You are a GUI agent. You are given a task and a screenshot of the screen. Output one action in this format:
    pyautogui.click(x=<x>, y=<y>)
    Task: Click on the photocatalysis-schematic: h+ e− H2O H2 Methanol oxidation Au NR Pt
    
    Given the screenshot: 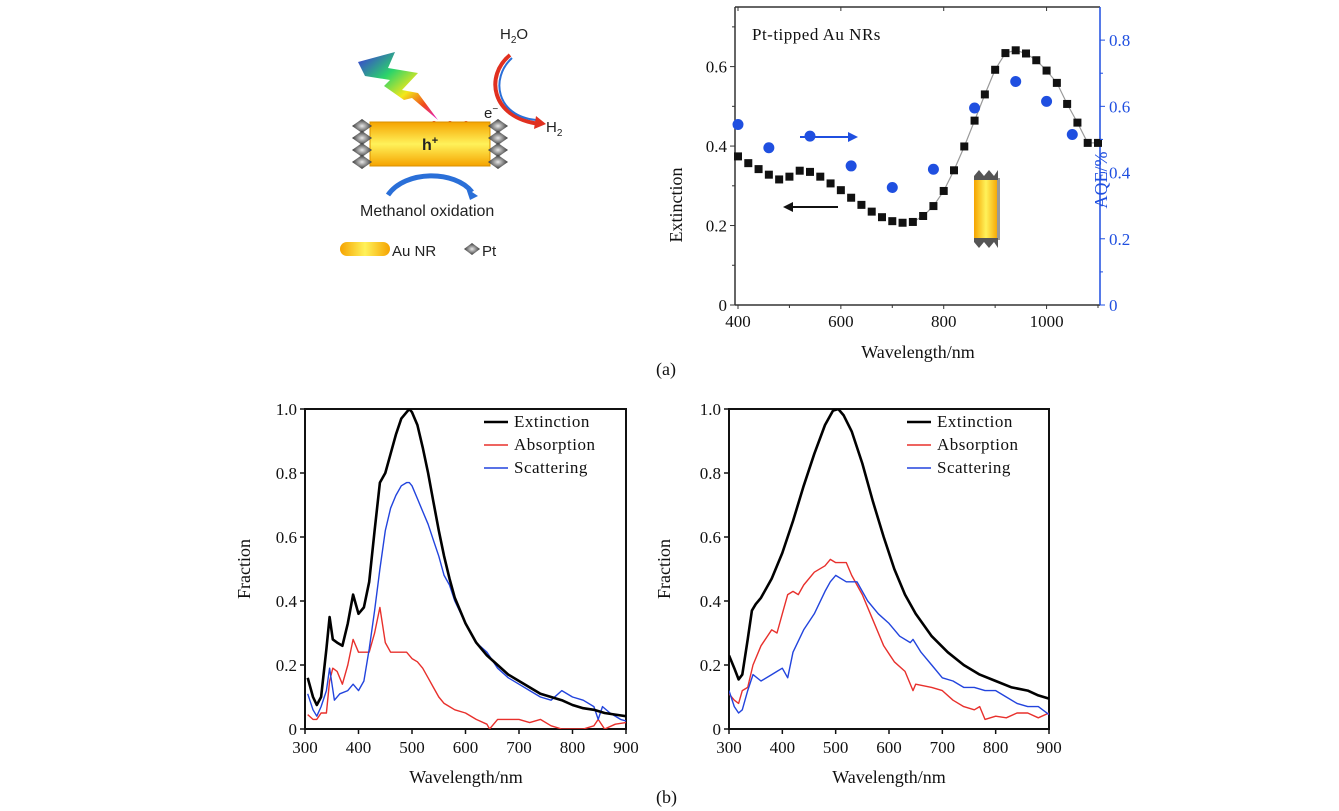 What is the action you would take?
    pyautogui.click(x=451, y=143)
    